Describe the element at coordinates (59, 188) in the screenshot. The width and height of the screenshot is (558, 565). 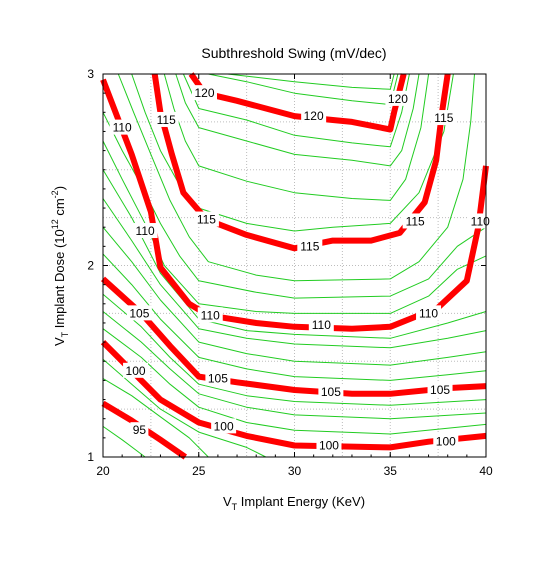
I see `y-axis-label-suffix: )` at that location.